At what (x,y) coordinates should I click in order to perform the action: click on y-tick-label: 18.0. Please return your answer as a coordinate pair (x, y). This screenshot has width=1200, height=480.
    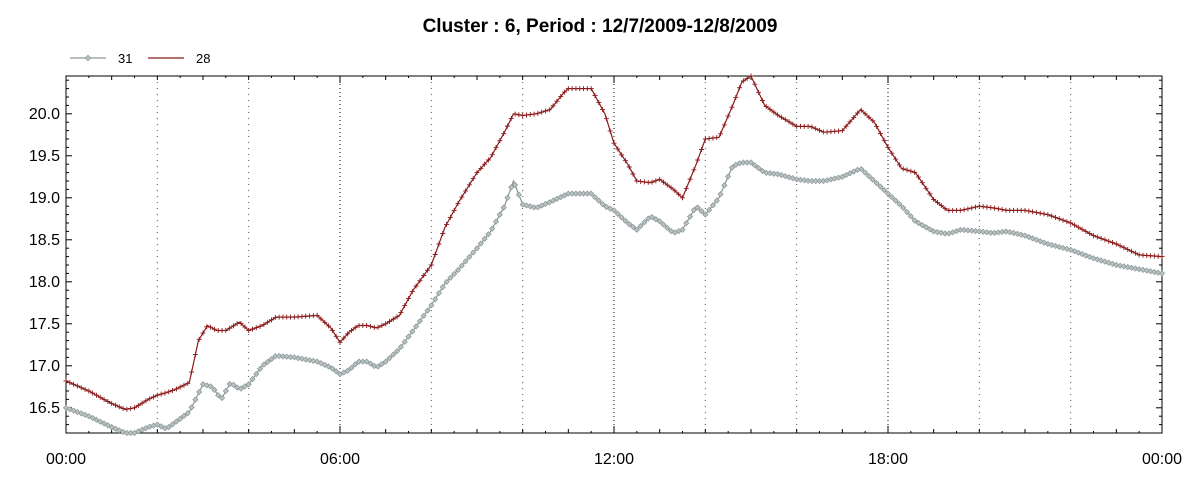
    Looking at the image, I should click on (44, 282).